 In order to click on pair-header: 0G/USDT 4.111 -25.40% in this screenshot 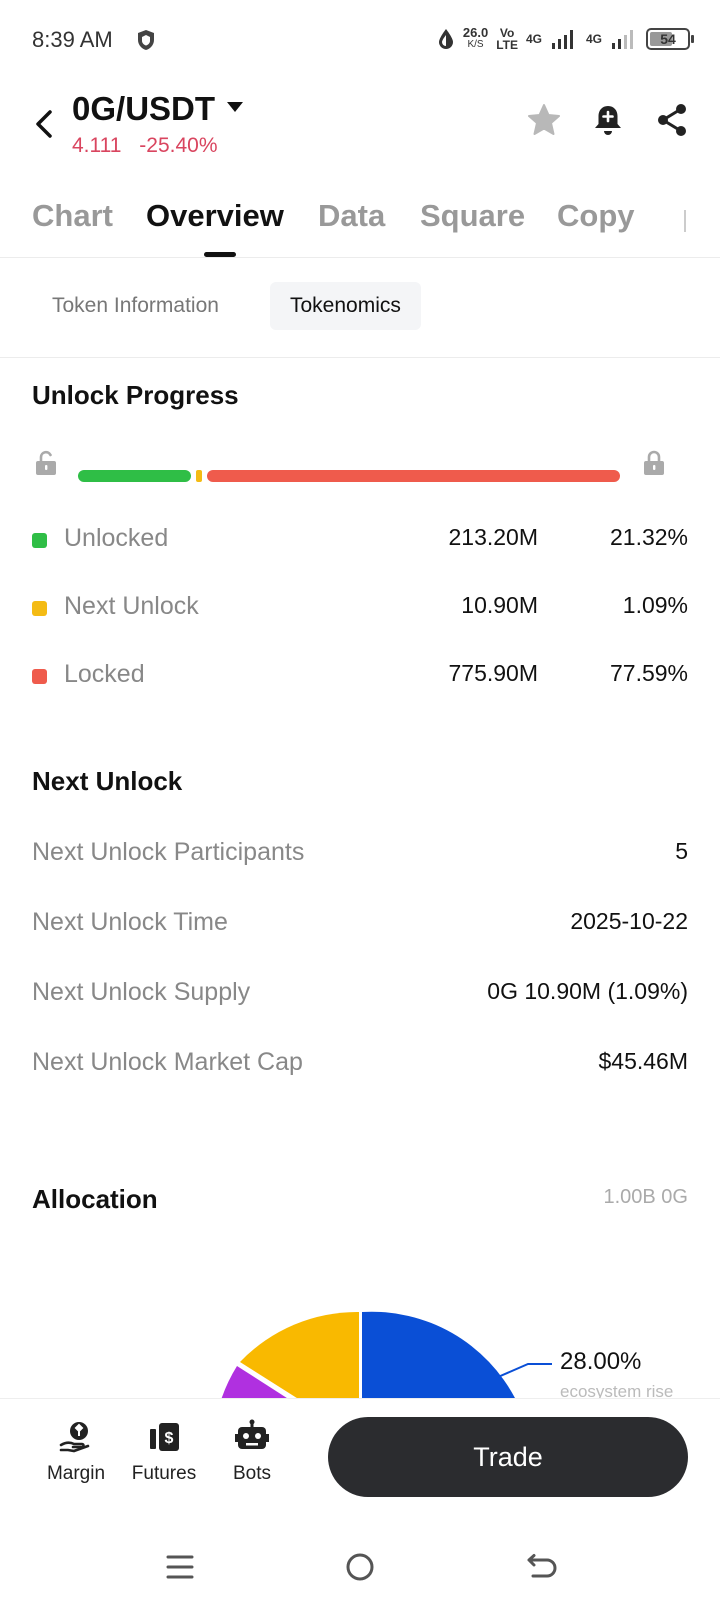, I will do `click(360, 130)`.